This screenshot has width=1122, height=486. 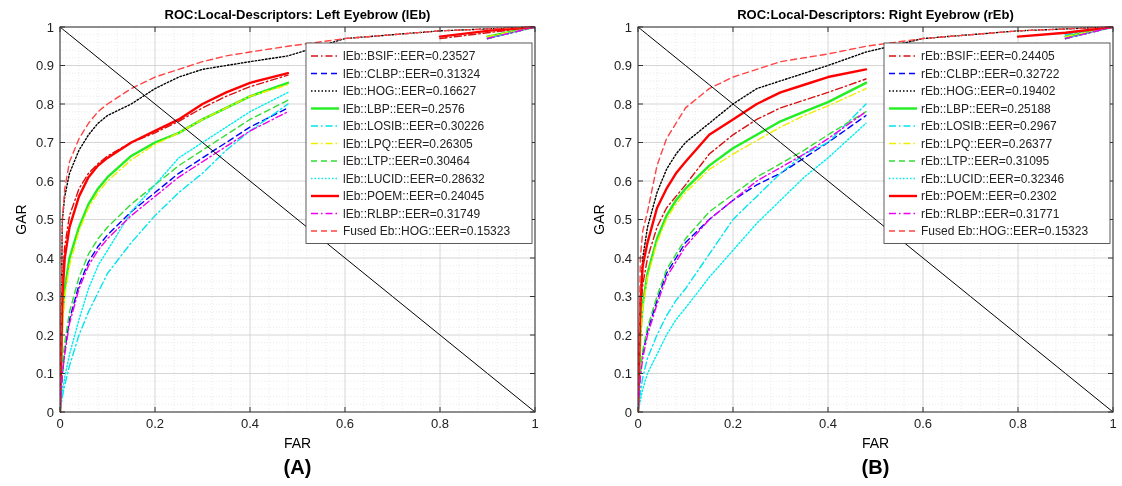 What do you see at coordinates (414, 178) in the screenshot?
I see `legend-label: lEb::LUCID::EER=0.28632` at bounding box center [414, 178].